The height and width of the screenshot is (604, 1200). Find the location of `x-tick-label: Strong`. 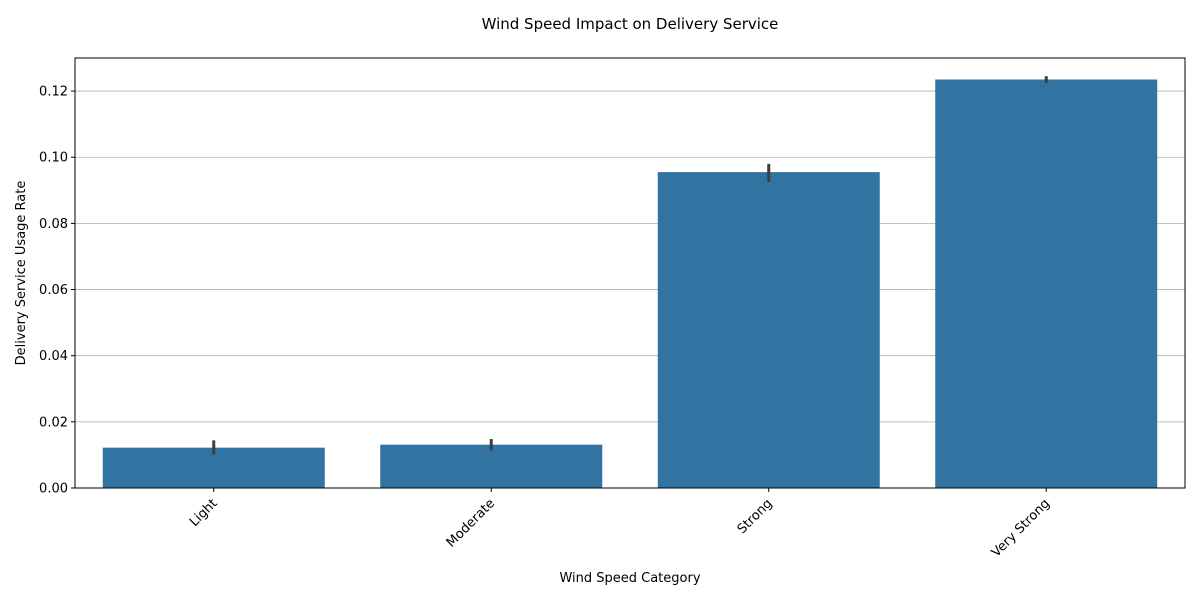

x-tick-label: Strong is located at coordinates (755, 516).